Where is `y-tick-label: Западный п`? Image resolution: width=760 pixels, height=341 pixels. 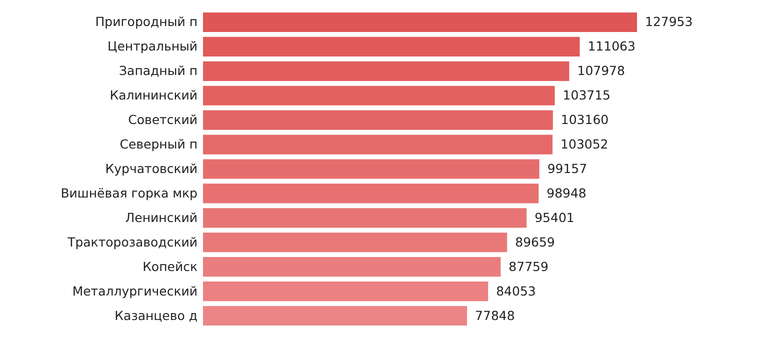
y-tick-label: Западный п is located at coordinates (158, 70).